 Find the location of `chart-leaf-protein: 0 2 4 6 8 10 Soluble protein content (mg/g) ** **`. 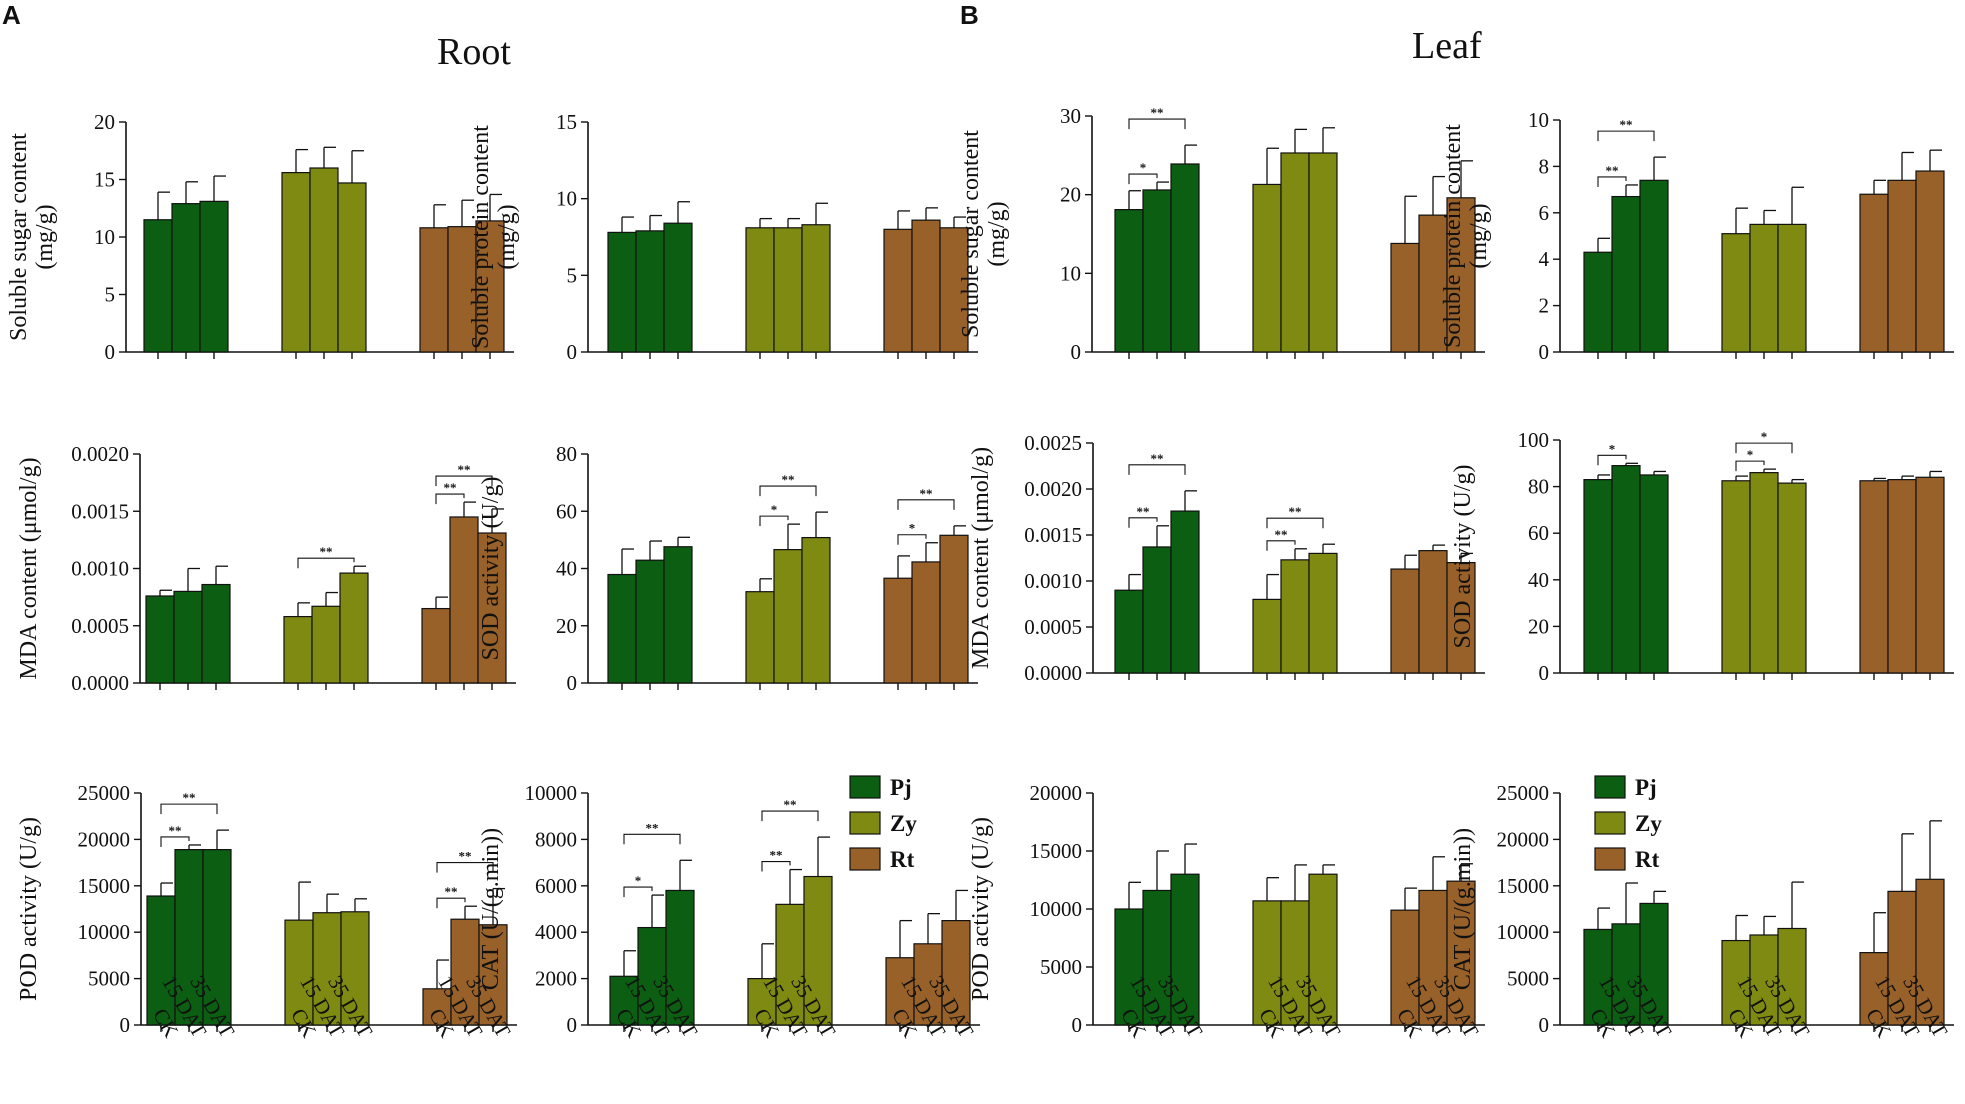

chart-leaf-protein: 0 2 4 6 8 10 Soluble protein content (mg/g) ** ** is located at coordinates (1697, 236).